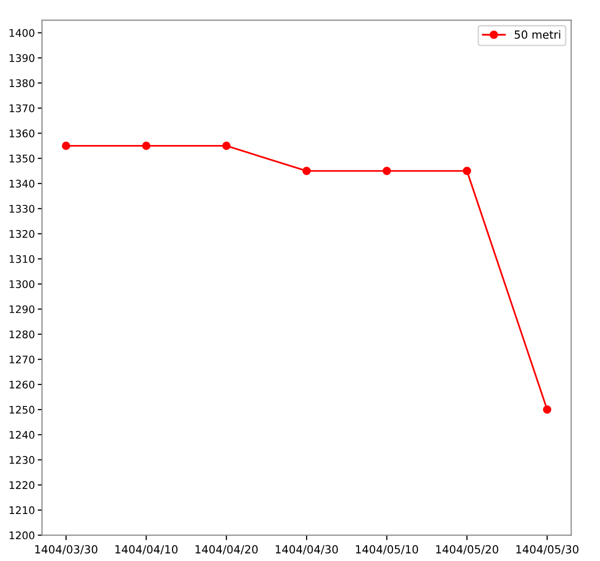 Image resolution: width=600 pixels, height=561 pixels. What do you see at coordinates (387, 549) in the screenshot?
I see `x-tick-label: 1404/05/10` at bounding box center [387, 549].